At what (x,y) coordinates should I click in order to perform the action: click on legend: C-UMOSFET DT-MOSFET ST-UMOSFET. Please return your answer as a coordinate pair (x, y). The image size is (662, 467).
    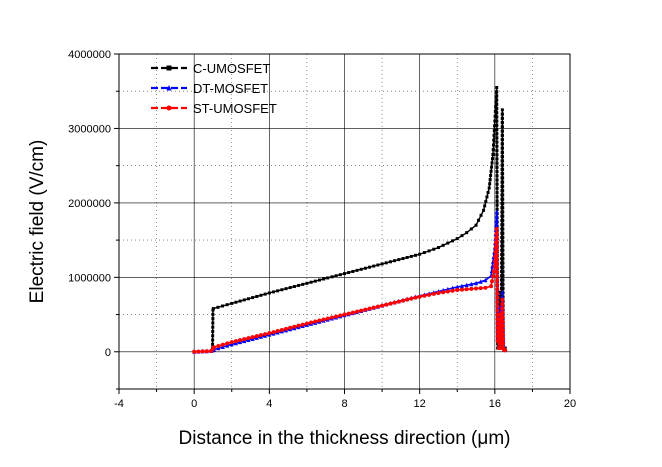
    Looking at the image, I should click on (214, 88).